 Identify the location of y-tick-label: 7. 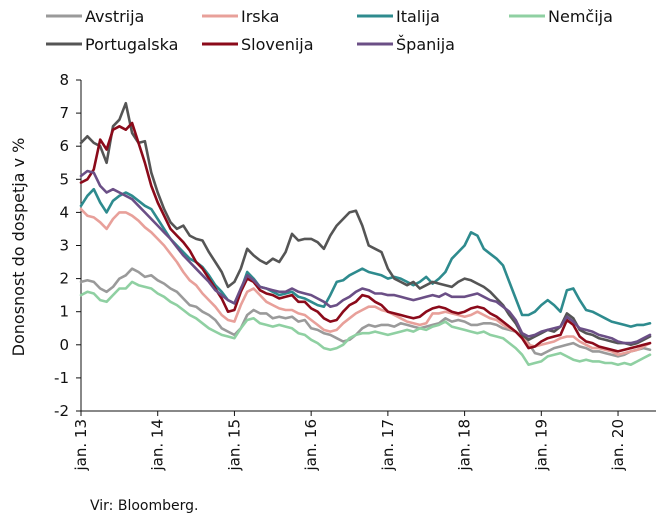
(64, 113).